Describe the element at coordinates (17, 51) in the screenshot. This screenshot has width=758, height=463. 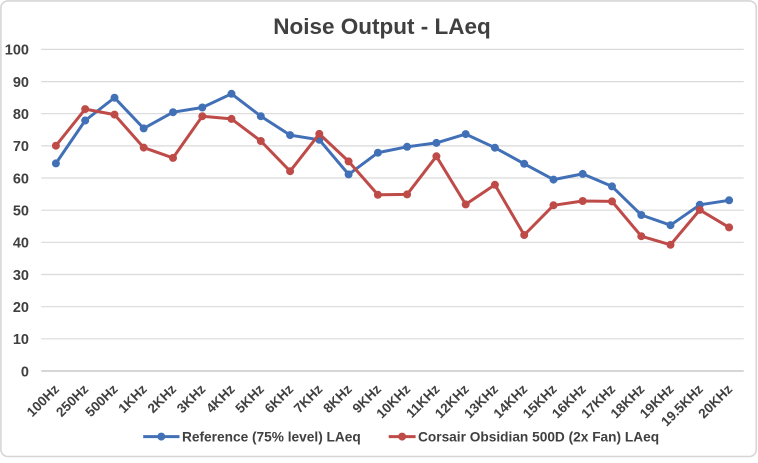
I see `svg-text: 100` at that location.